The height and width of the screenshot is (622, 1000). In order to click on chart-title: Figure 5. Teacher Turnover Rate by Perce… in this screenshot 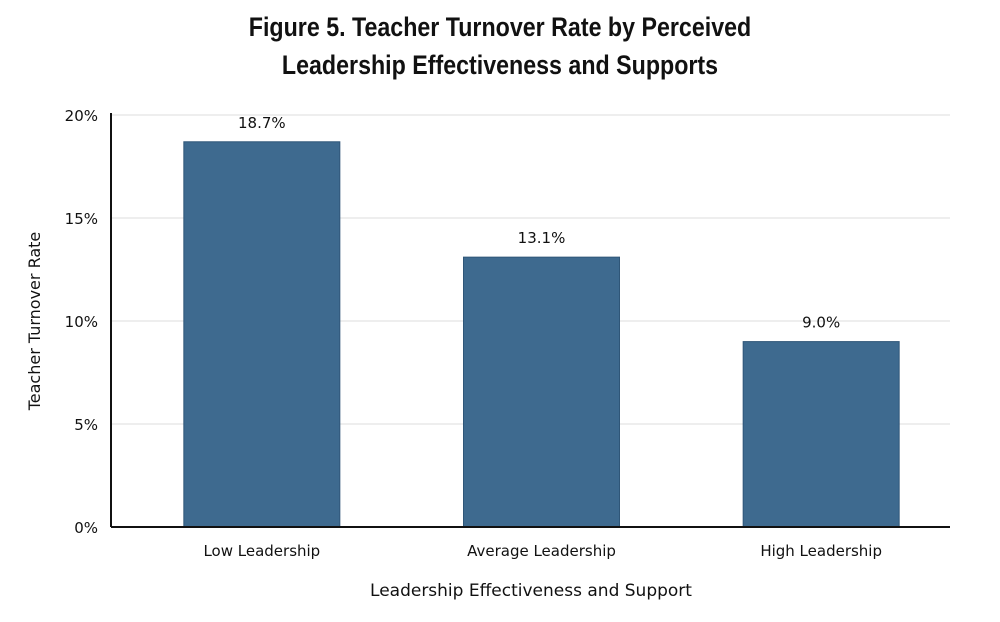, I will do `click(500, 46)`.